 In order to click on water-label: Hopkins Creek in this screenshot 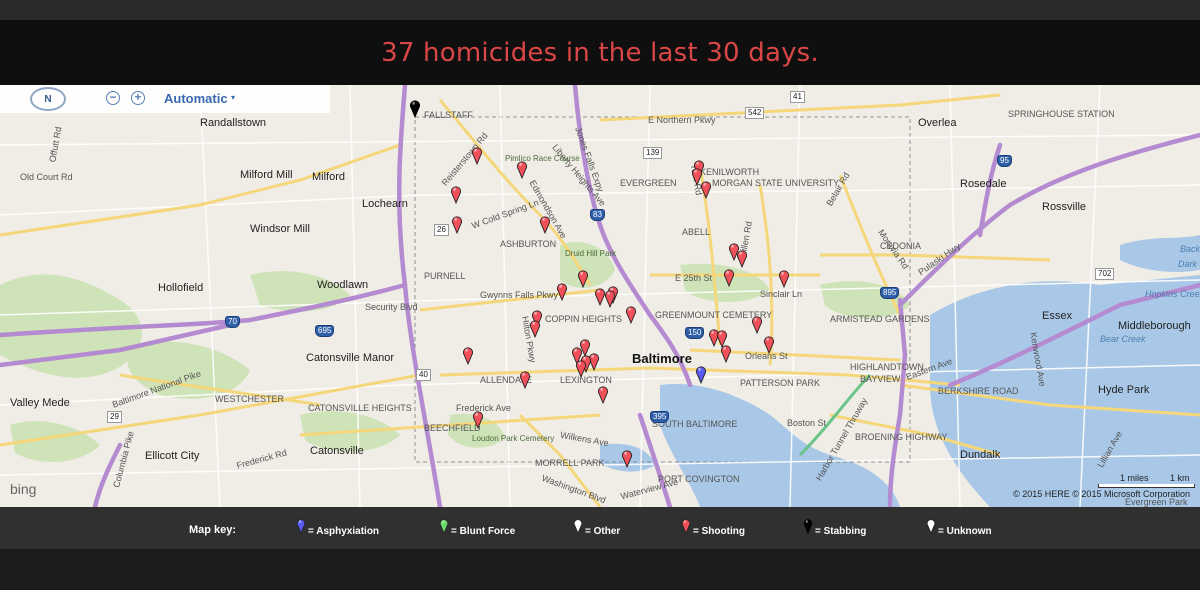, I will do `click(1172, 294)`.